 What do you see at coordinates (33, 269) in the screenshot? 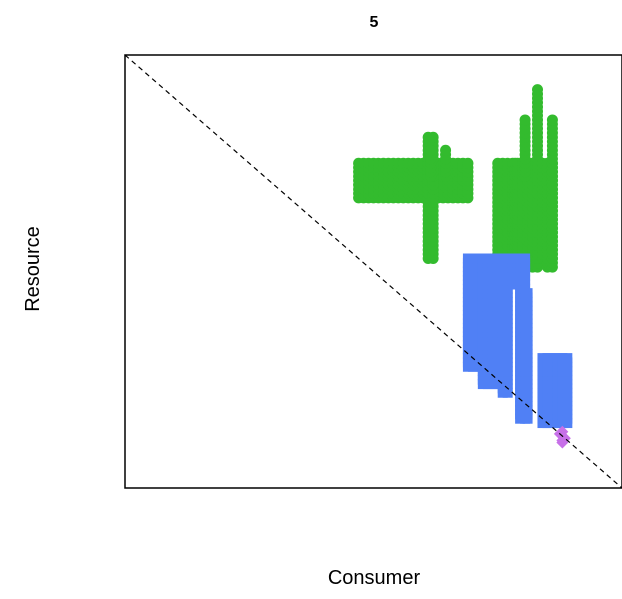
I see `y-axis-label: Resource` at bounding box center [33, 269].